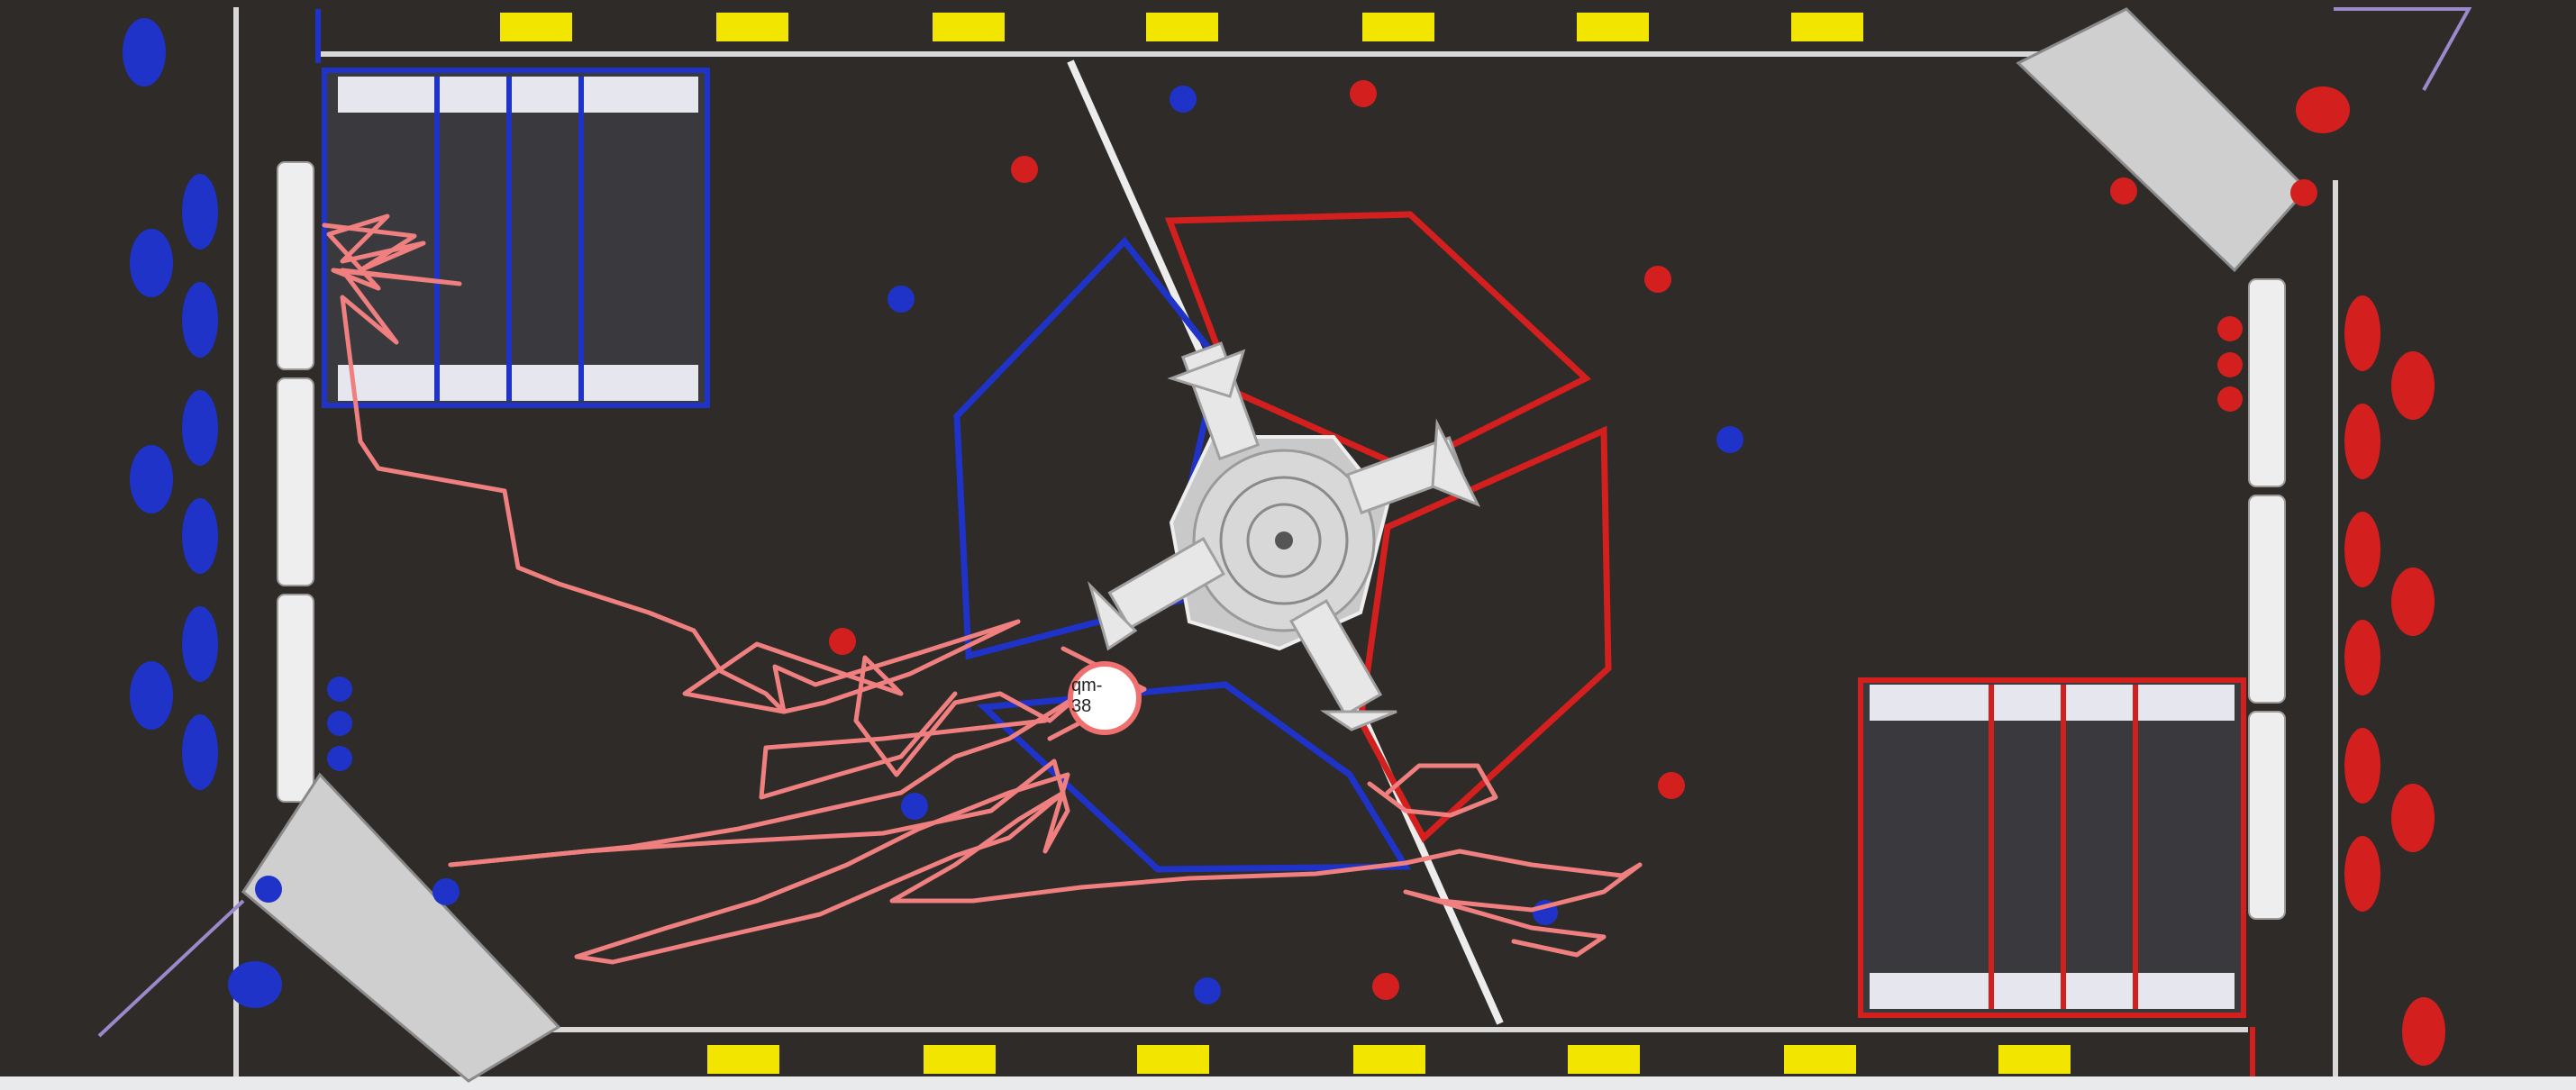 This screenshot has height=1090, width=2576. Describe the element at coordinates (2267, 599) in the screenshot. I see `right-wall` at that location.